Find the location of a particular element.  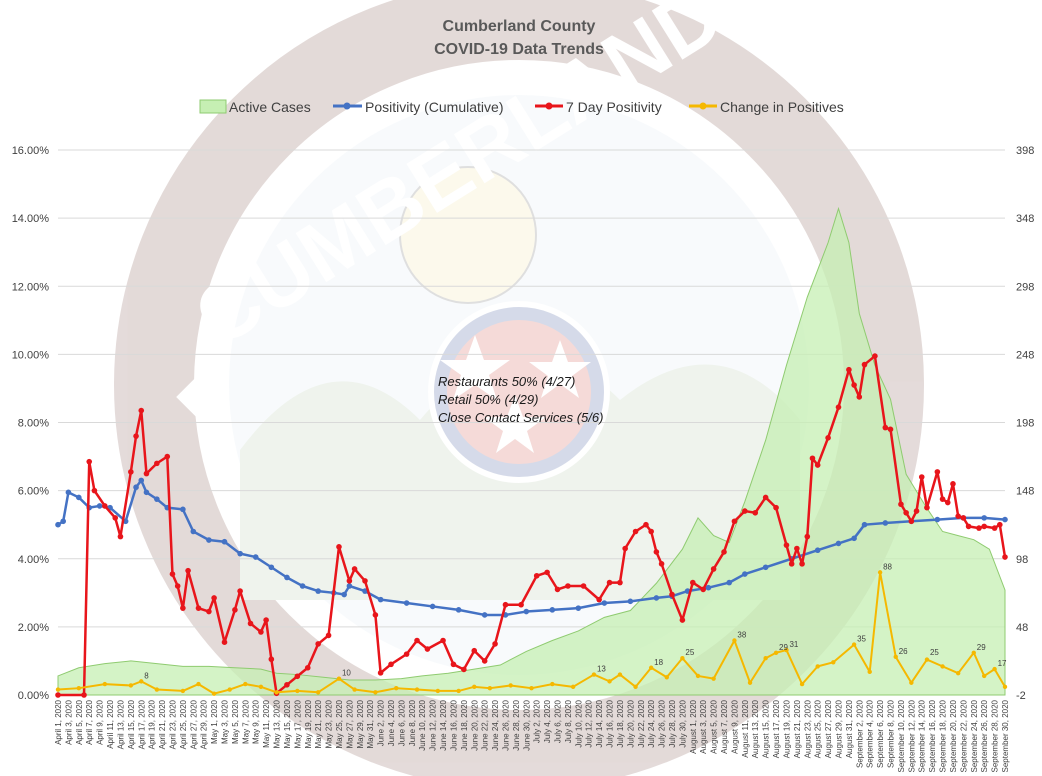

data-label-change-in-positives: 13 is located at coordinates (601, 669).